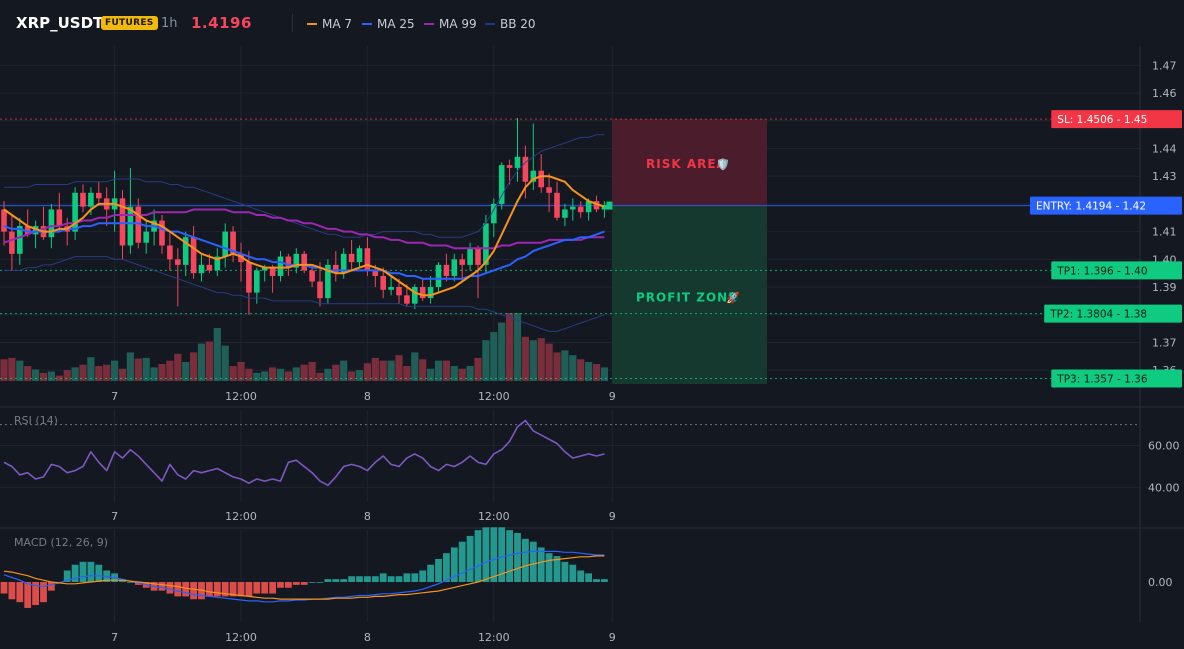 This screenshot has width=1184, height=649. Describe the element at coordinates (1102, 379) in the screenshot. I see `level-tag-text: TP3: 1.357 - 1.36` at that location.